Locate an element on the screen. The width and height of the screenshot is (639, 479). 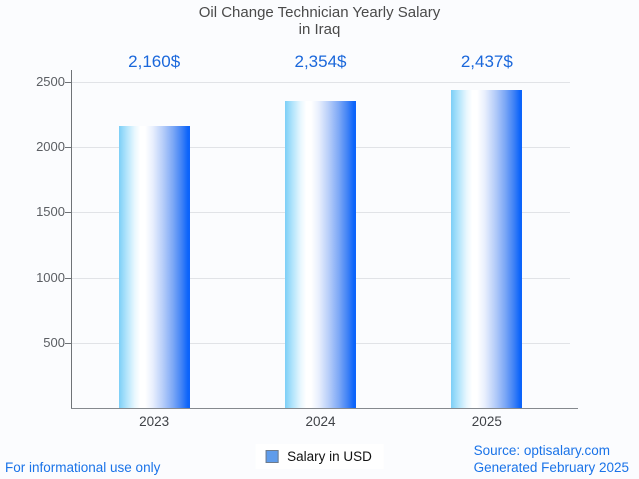
x-axis-line is located at coordinates (324, 408).